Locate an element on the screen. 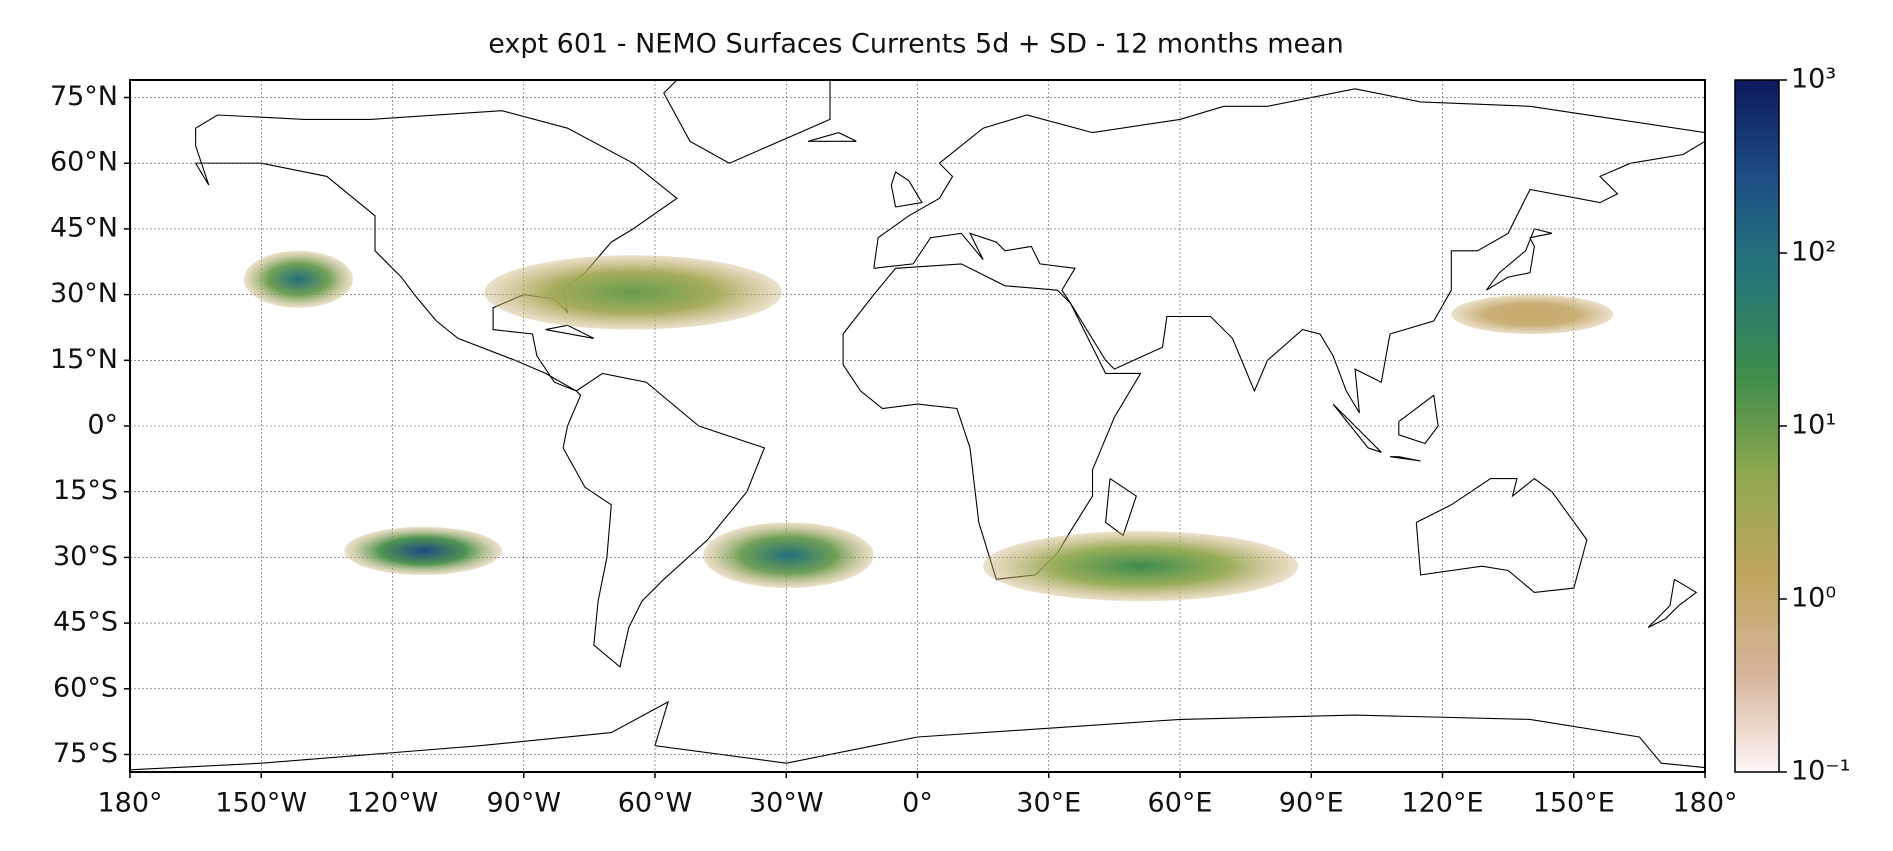 The image size is (1893, 851). y-tick-label: 15°N is located at coordinates (84, 359).